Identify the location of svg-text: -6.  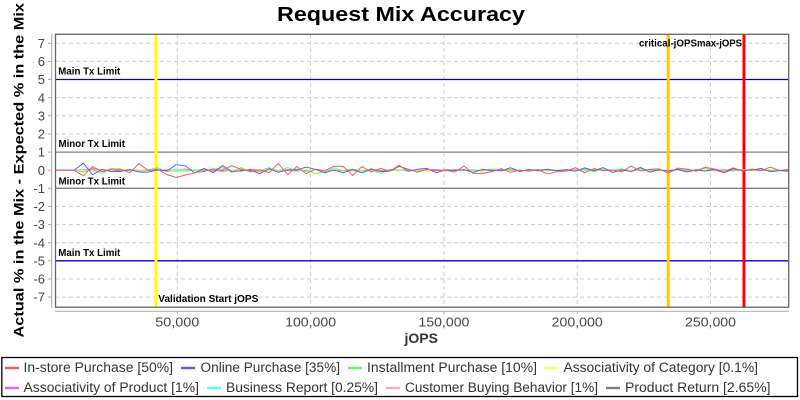
(39, 279).